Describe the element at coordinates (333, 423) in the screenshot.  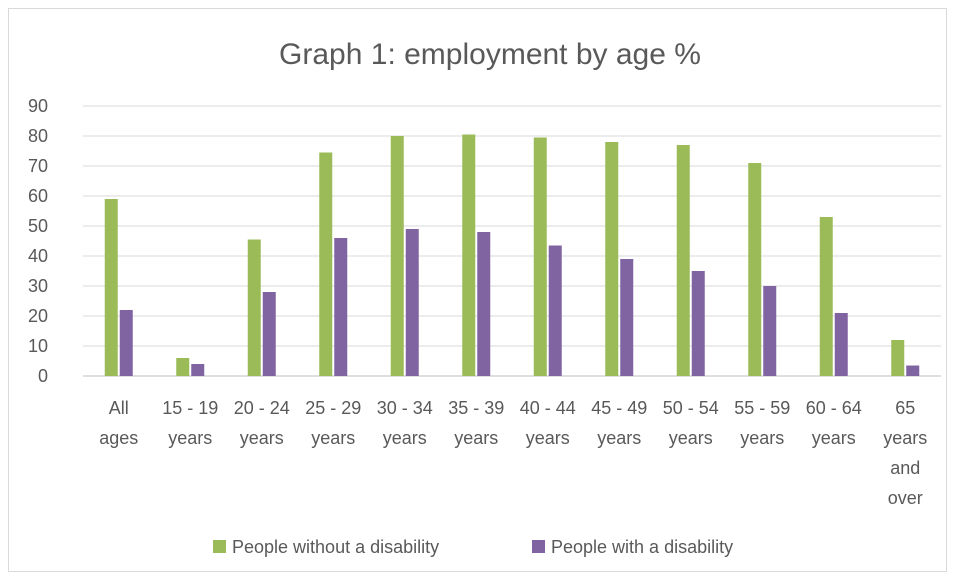
I see `x-tick-label: 25 - 29 years` at that location.